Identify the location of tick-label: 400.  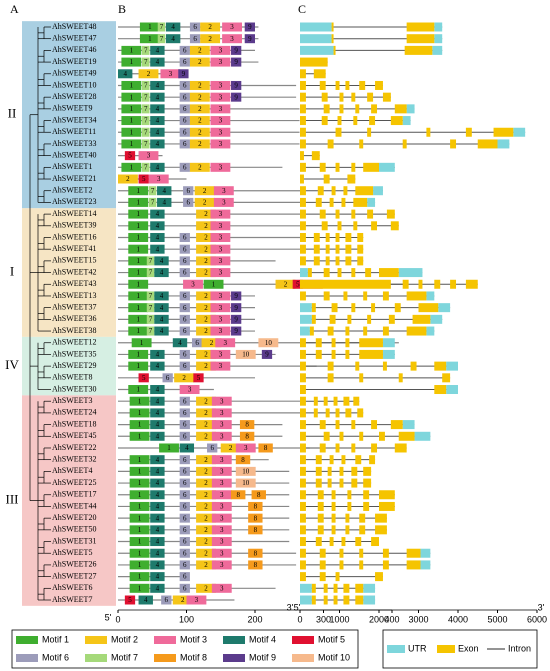
(391, 619).